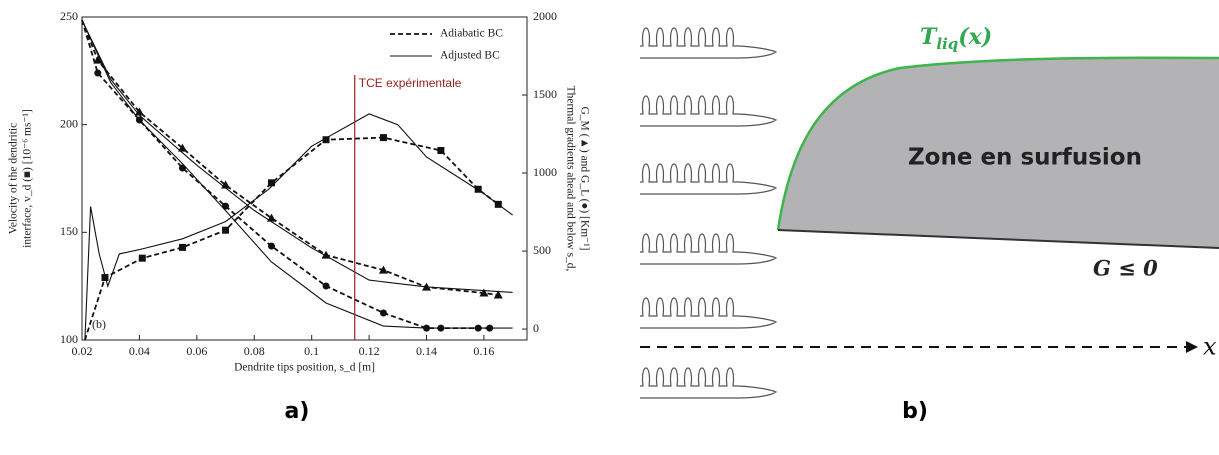  I want to click on y2-tick-label: 500, so click(542, 250).